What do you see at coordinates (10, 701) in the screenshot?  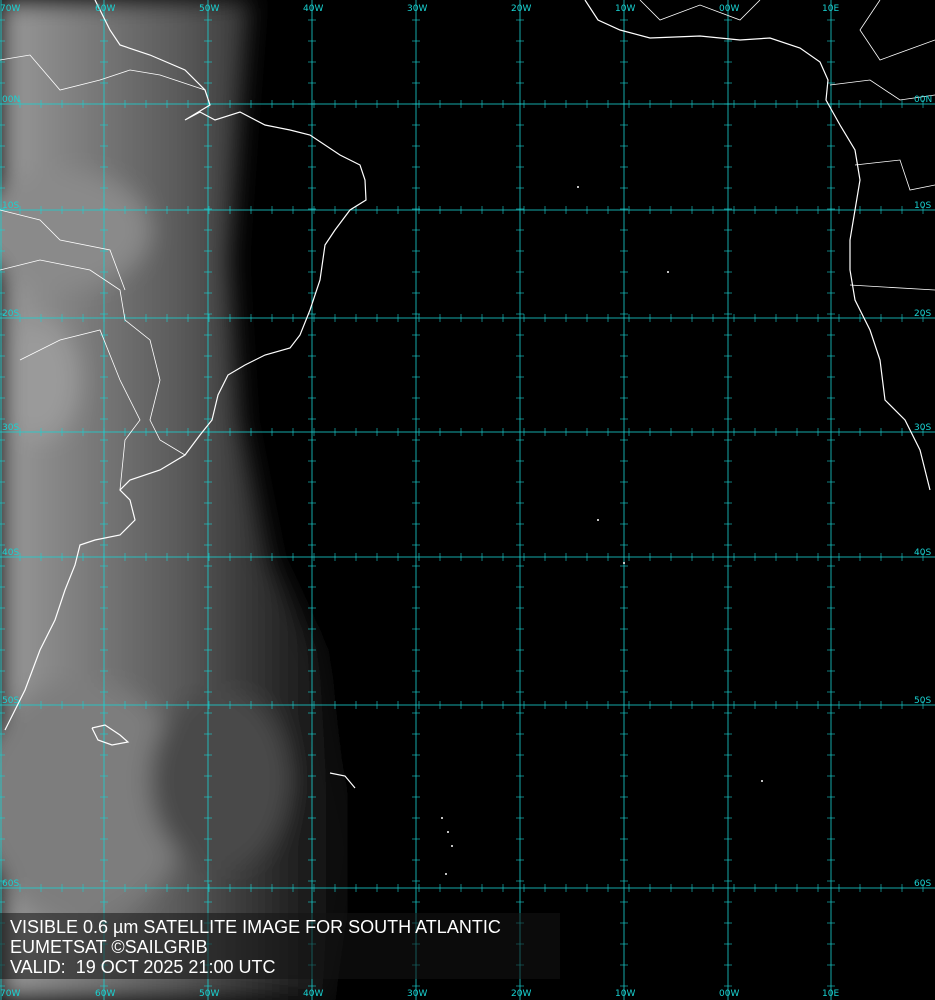 I see `latitude-label-left: 50S` at bounding box center [10, 701].